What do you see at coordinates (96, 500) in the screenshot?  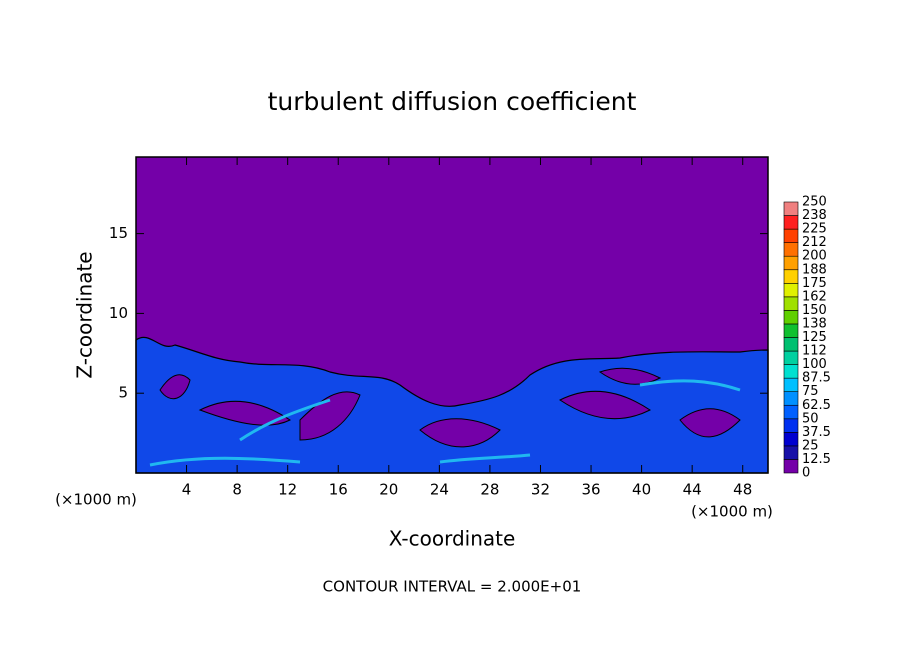 I see `x-unit-left: (×1000 m)` at bounding box center [96, 500].